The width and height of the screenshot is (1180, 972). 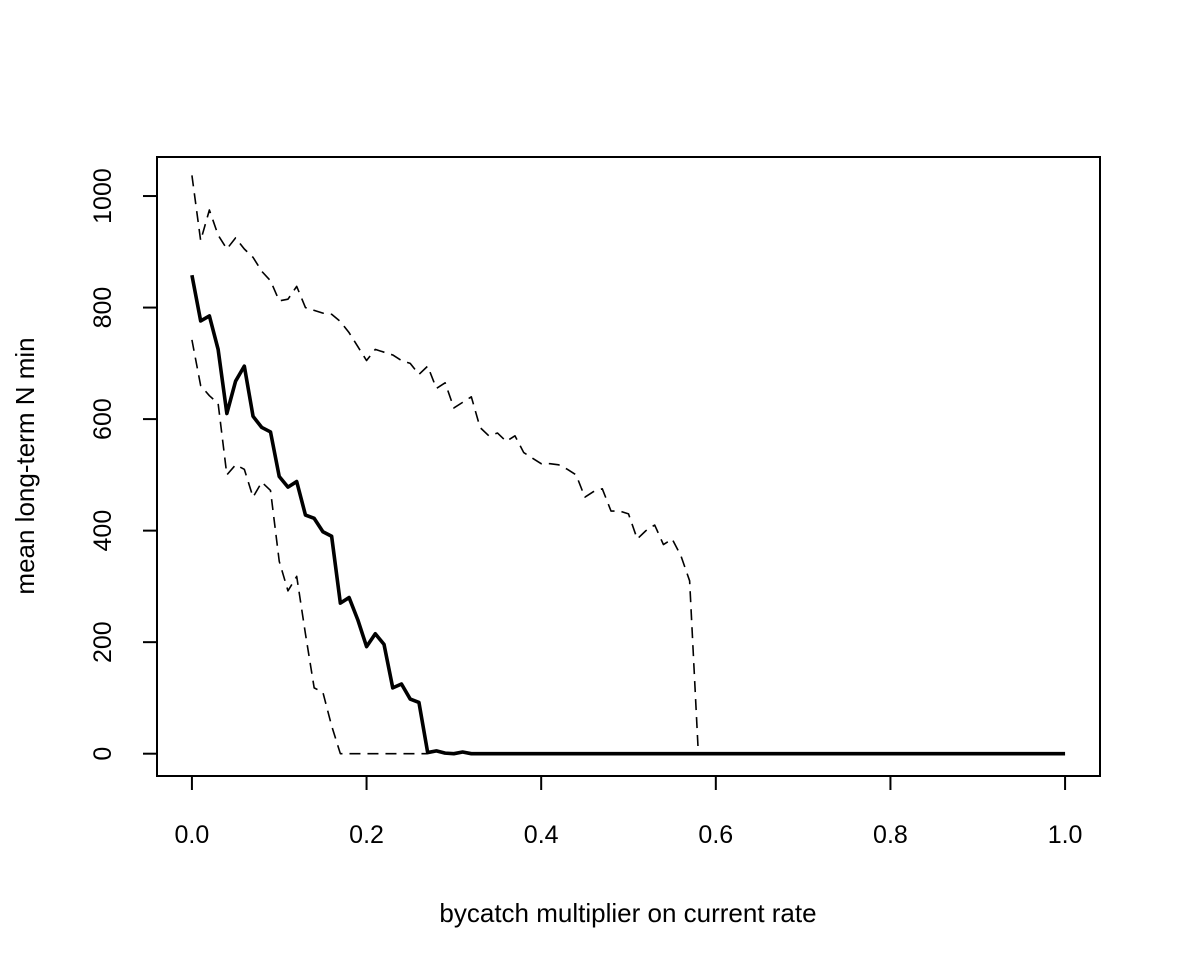 What do you see at coordinates (103, 642) in the screenshot?
I see `y-tick-label: 200` at bounding box center [103, 642].